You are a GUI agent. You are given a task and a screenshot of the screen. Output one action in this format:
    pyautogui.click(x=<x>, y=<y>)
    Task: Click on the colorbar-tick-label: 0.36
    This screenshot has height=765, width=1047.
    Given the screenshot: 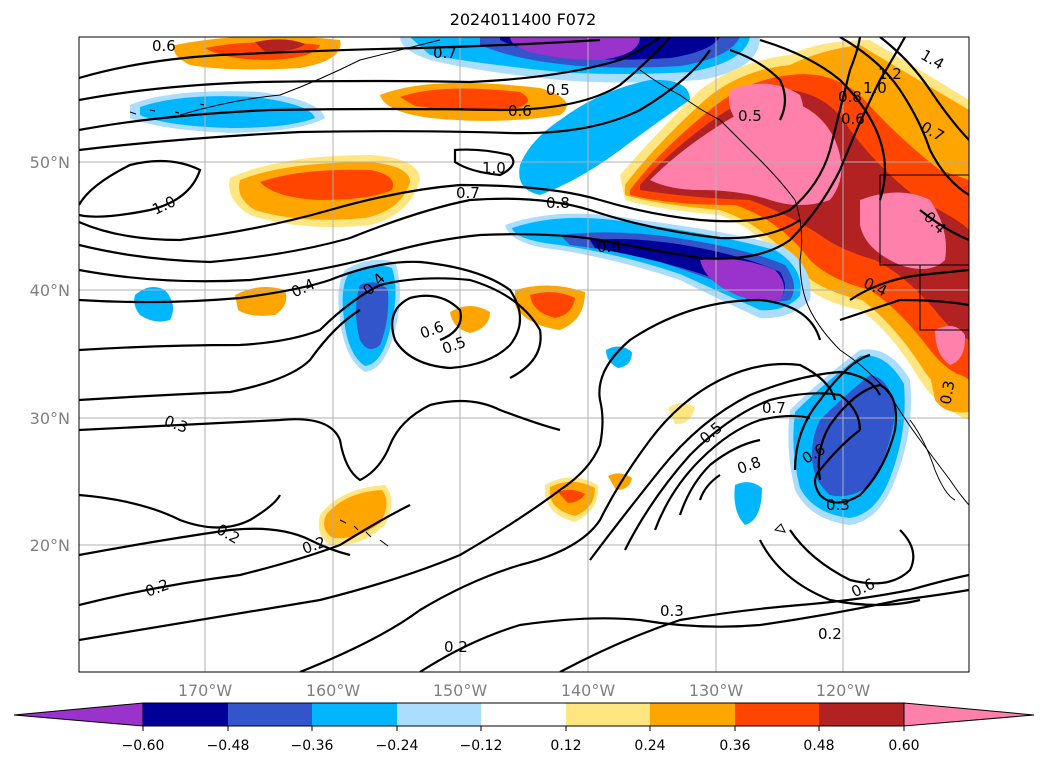 What is the action you would take?
    pyautogui.click(x=734, y=746)
    